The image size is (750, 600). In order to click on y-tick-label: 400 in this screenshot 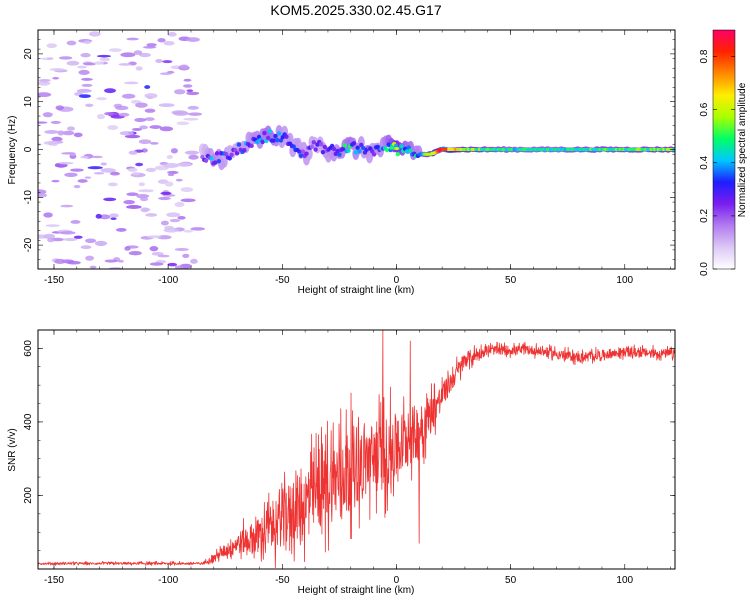, I will do `click(28, 421)`.